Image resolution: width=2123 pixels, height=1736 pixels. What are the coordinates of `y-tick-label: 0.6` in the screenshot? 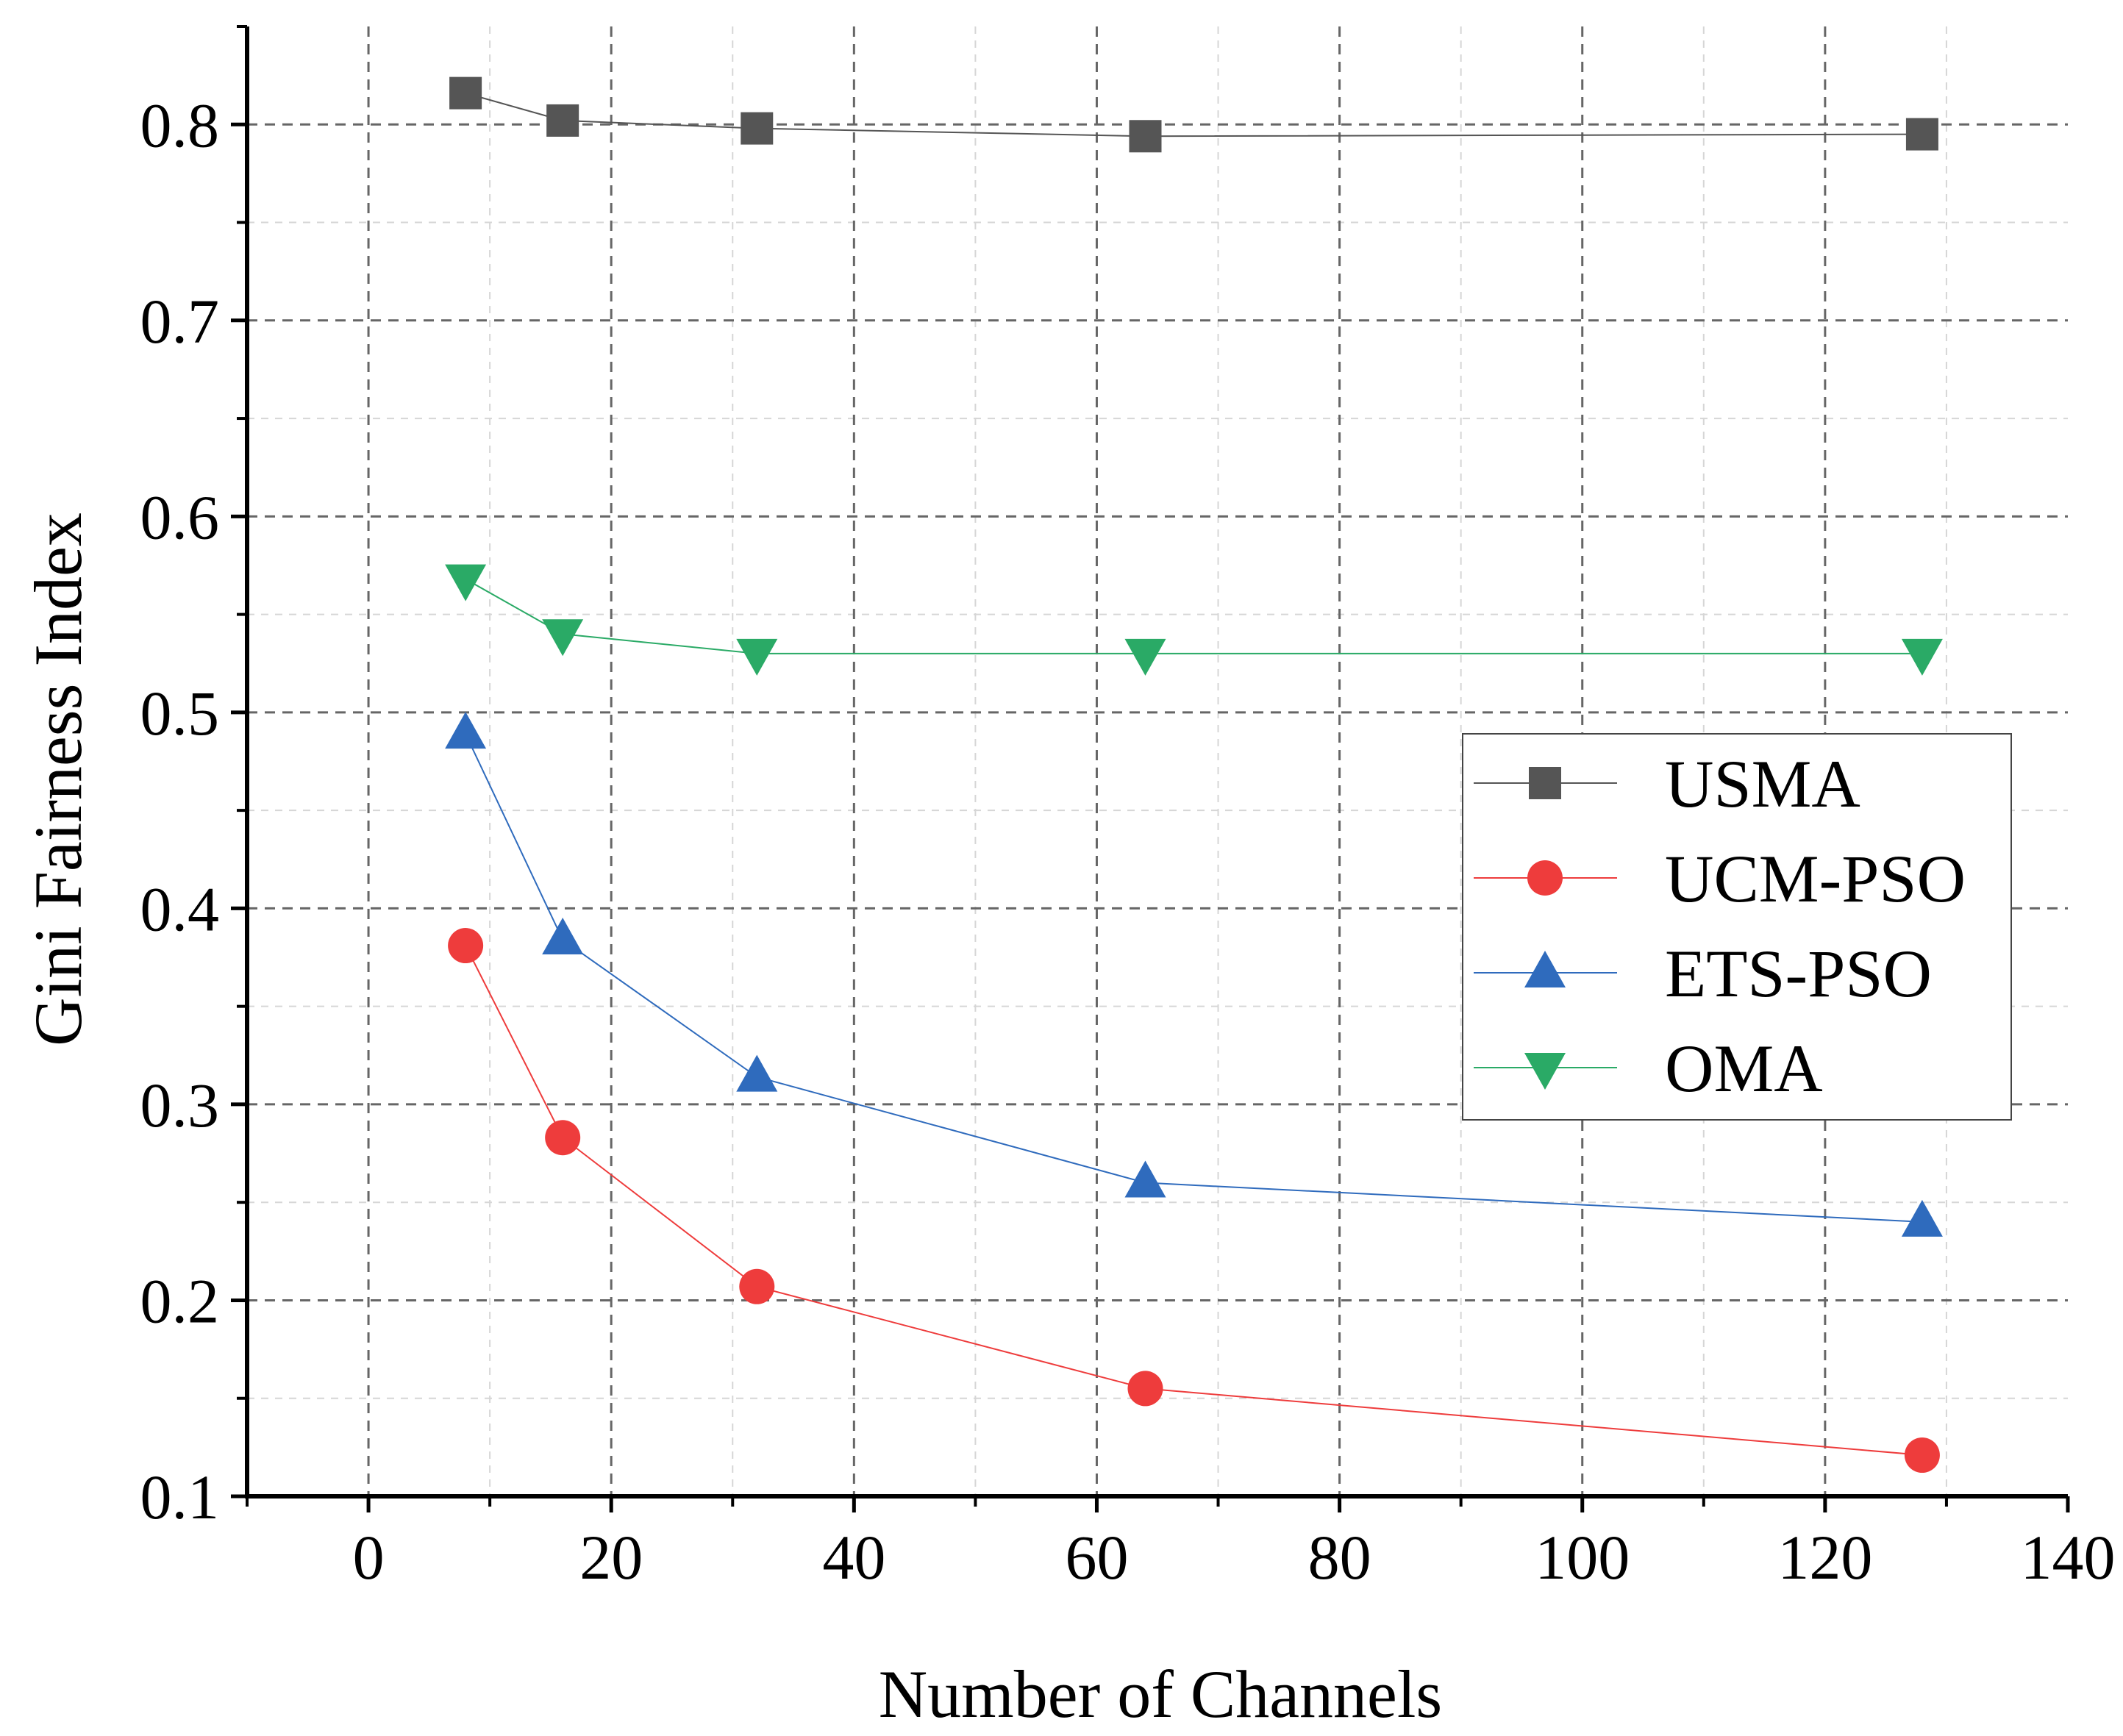 It's located at (180, 517).